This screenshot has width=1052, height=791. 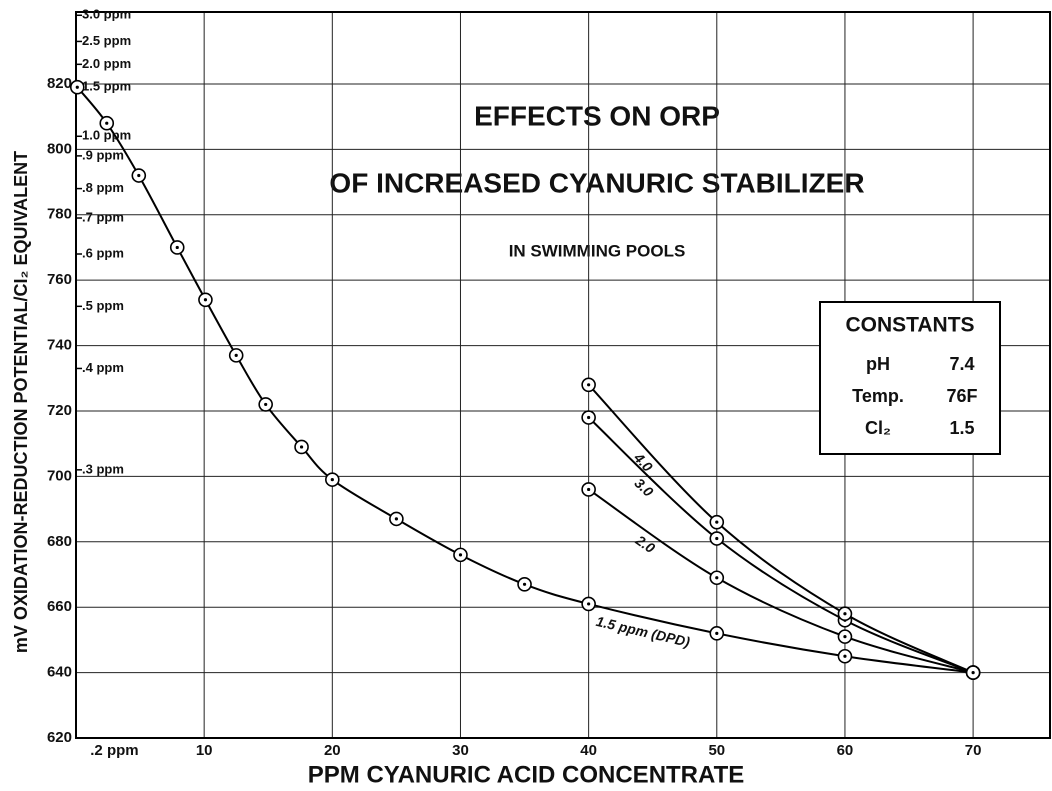 What do you see at coordinates (526, 774) in the screenshot?
I see `x-axis-label: PPM CYANURIC ACID CONCENTRATE` at bounding box center [526, 774].